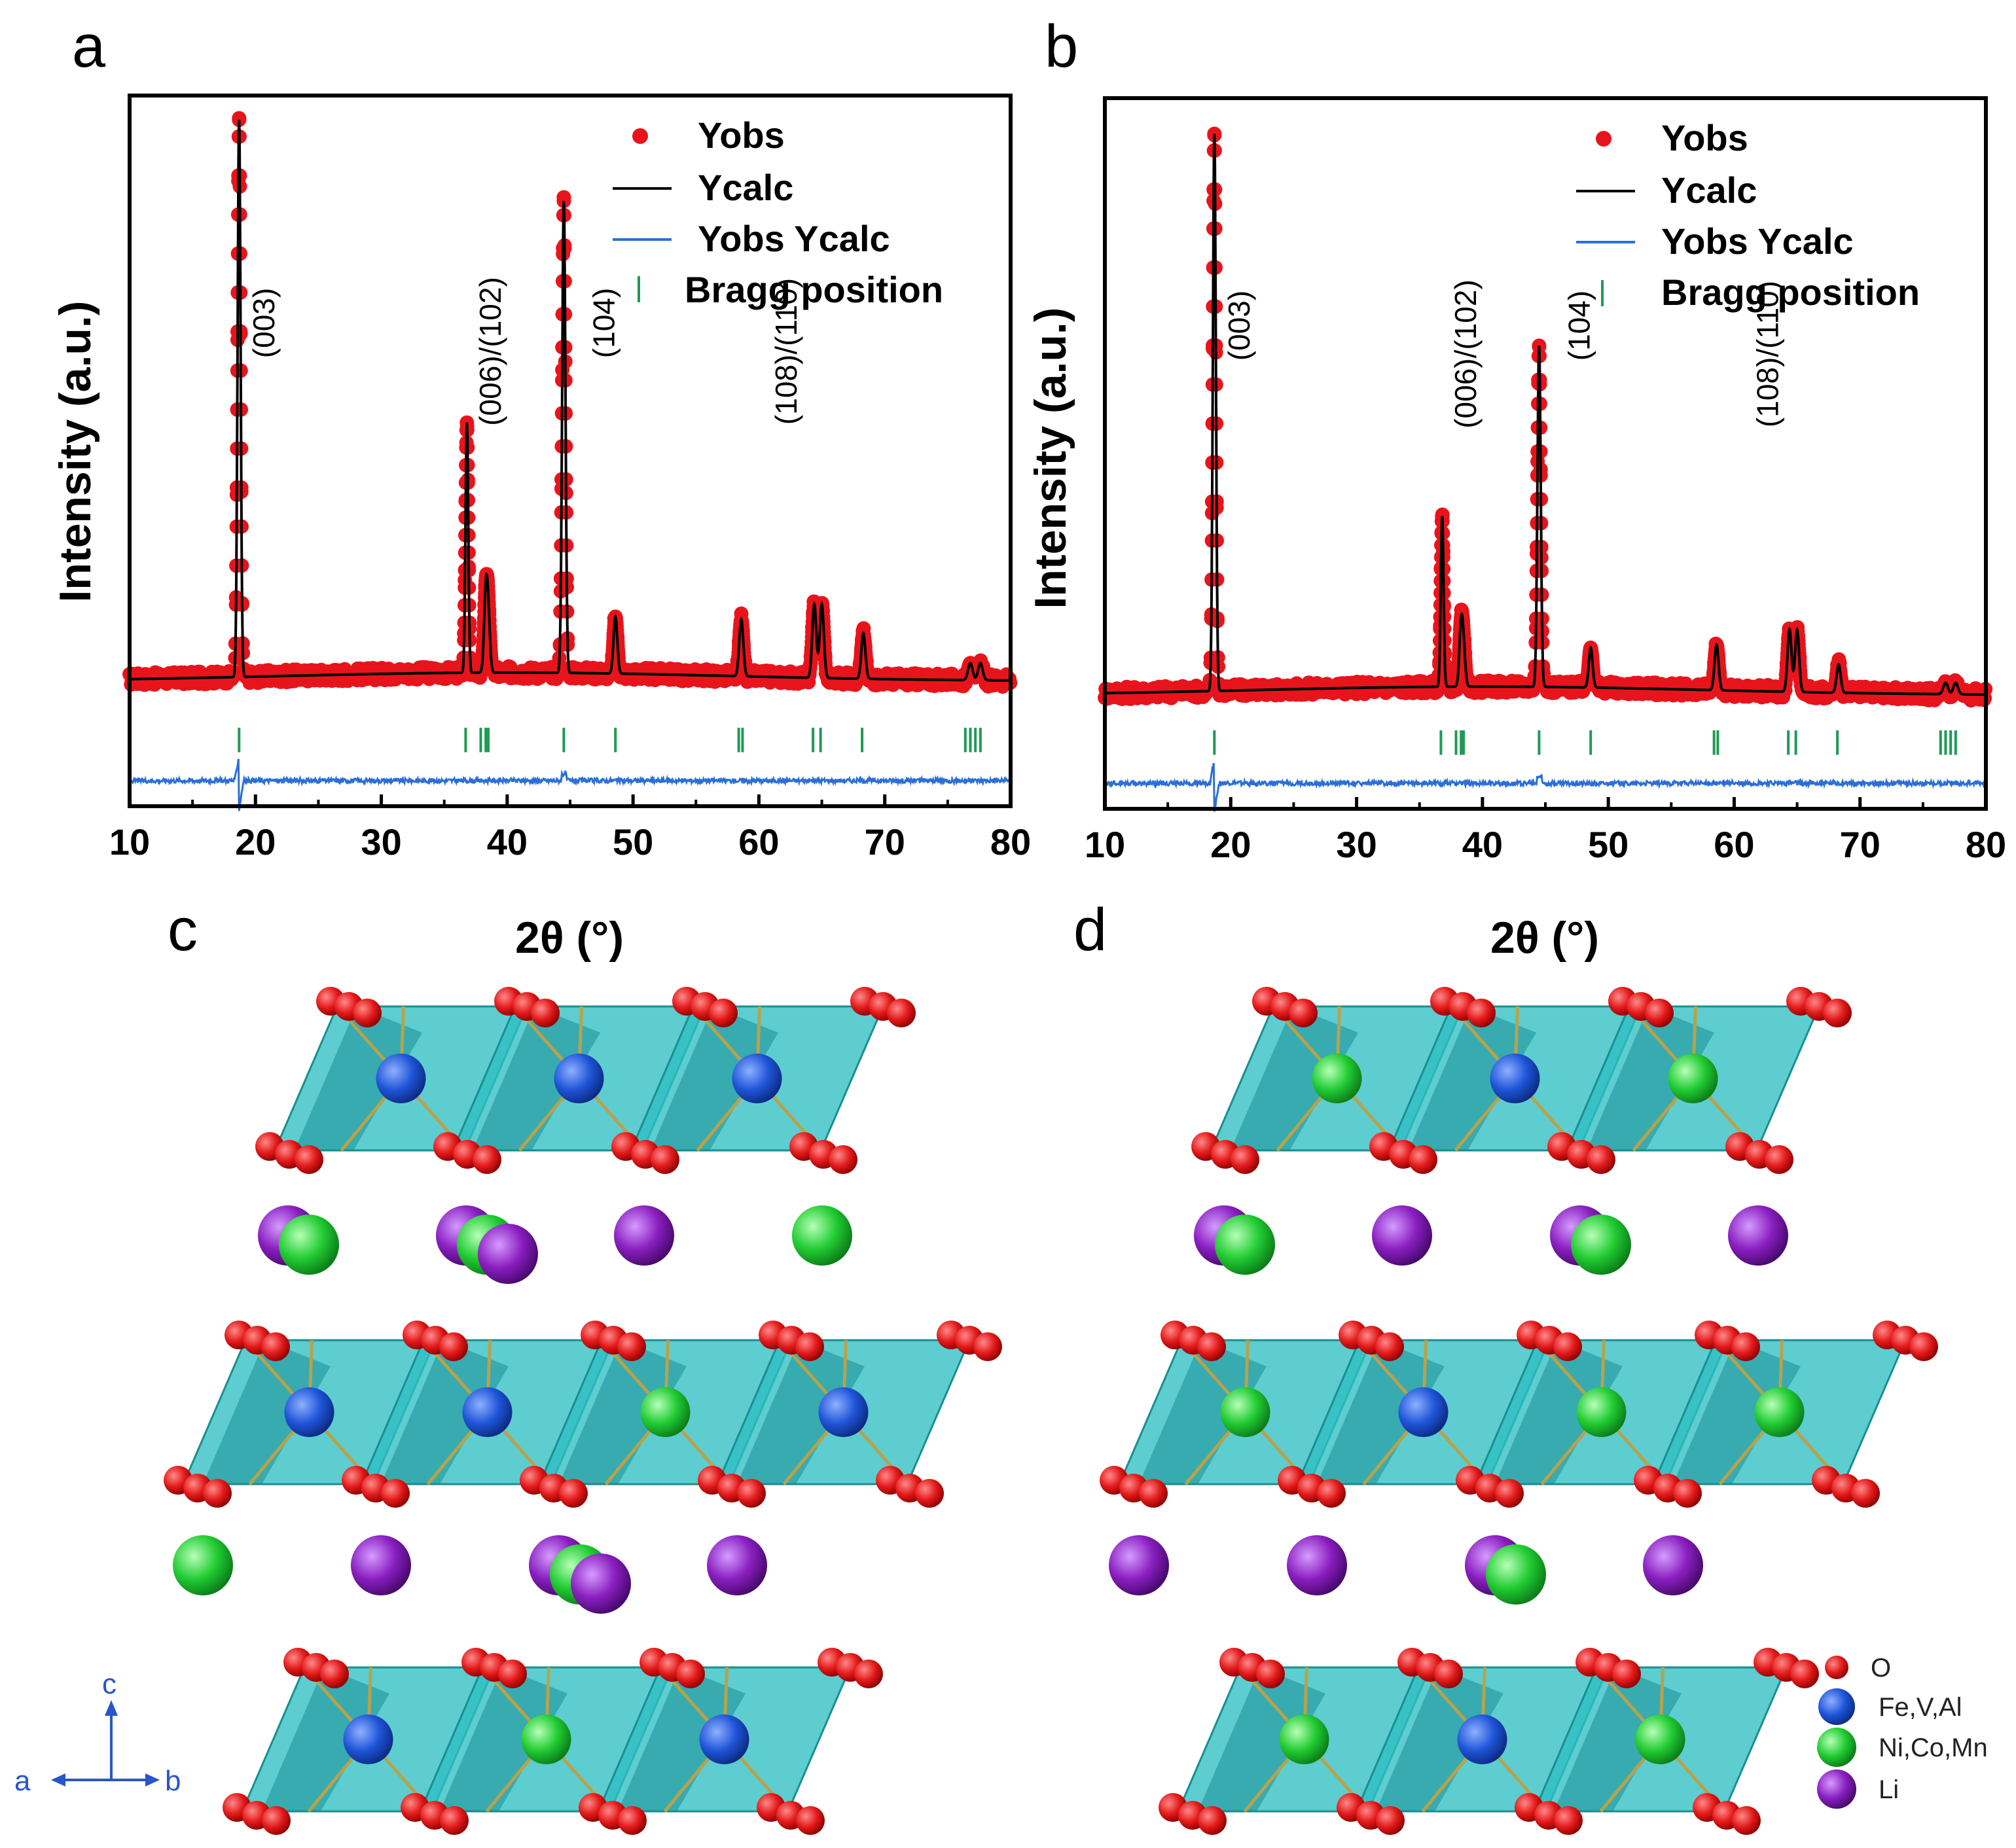 The width and height of the screenshot is (2016, 1848). Describe the element at coordinates (778, 212) in the screenshot. I see `legend-a: Yobs Ycalc Yobs Ycalc Bragg position` at that location.